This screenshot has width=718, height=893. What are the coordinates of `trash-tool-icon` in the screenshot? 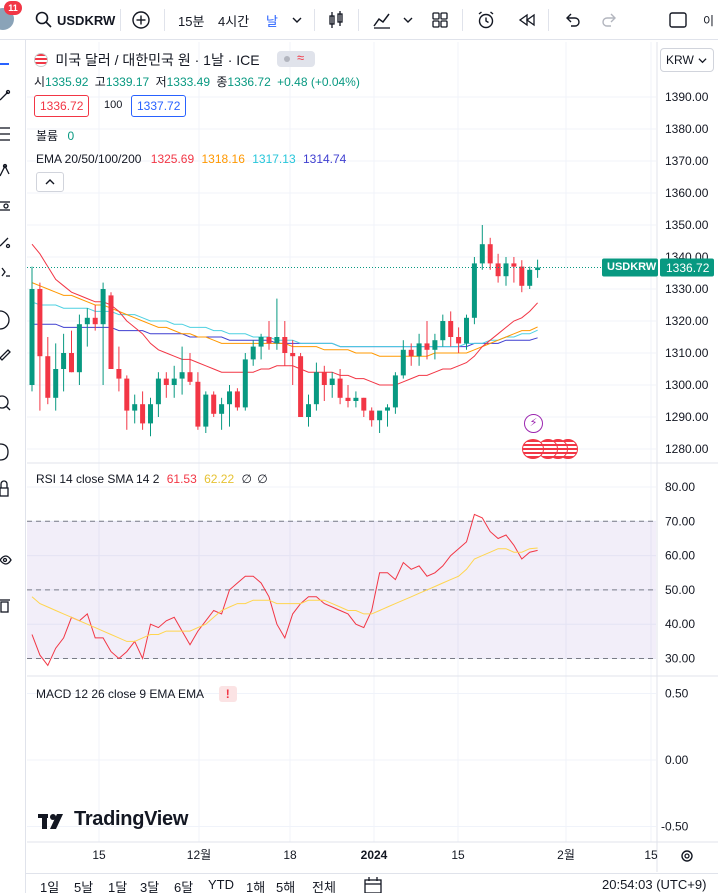 It's located at (5, 606).